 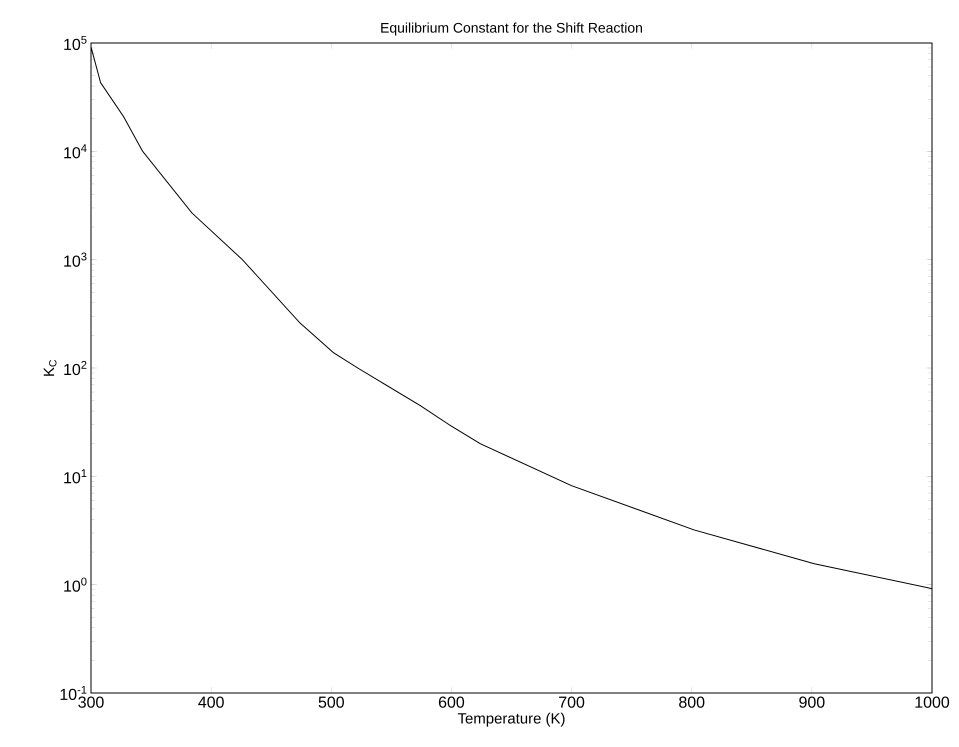 I want to click on y-tick-label: 10$^{1}$, so click(x=75, y=476).